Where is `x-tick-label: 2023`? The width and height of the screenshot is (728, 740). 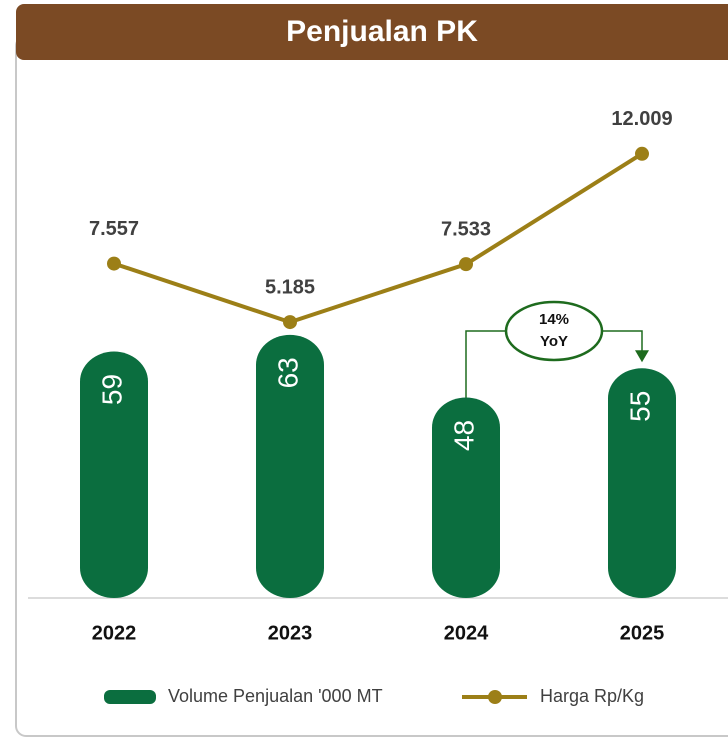
x-tick-label: 2023 is located at coordinates (290, 633).